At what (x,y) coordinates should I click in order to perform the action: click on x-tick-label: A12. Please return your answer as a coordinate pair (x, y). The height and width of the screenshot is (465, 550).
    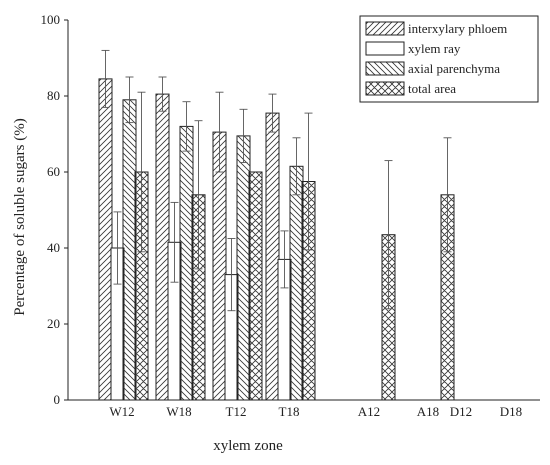
    Looking at the image, I should click on (369, 411).